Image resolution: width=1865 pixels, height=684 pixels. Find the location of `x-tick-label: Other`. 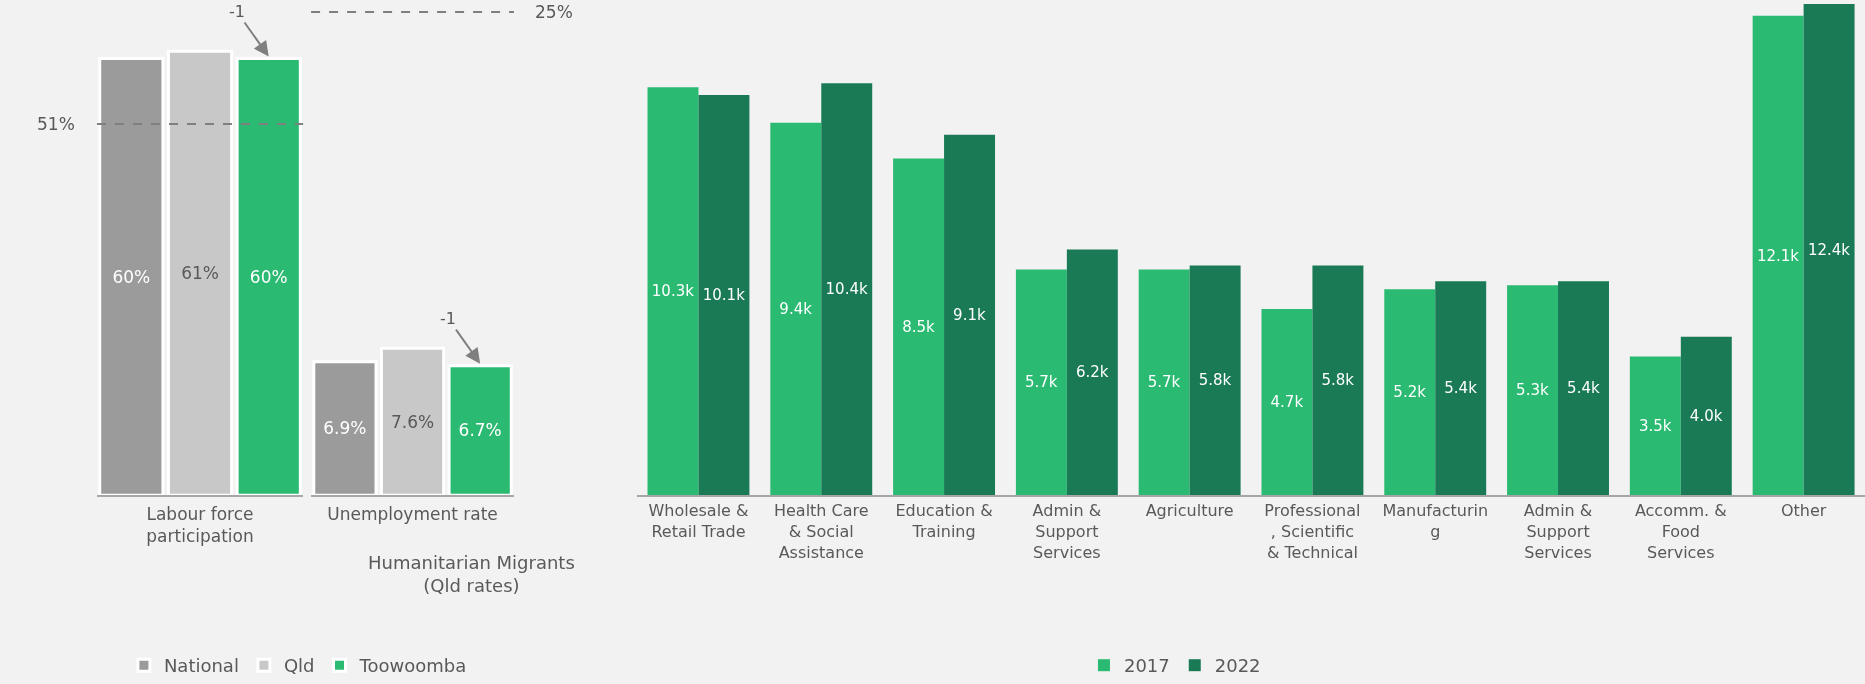

x-tick-label: Other is located at coordinates (1803, 511).